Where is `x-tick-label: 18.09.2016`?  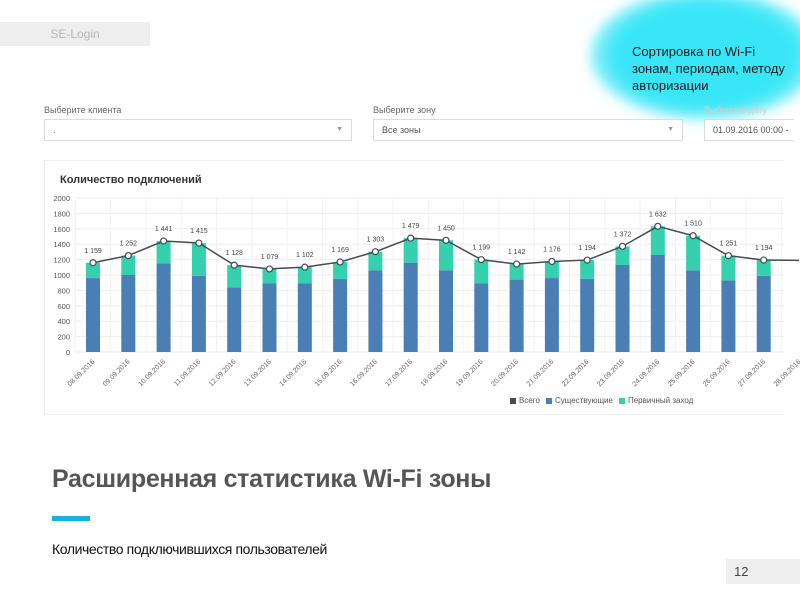
x-tick-label: 18.09.2016 is located at coordinates (435, 373).